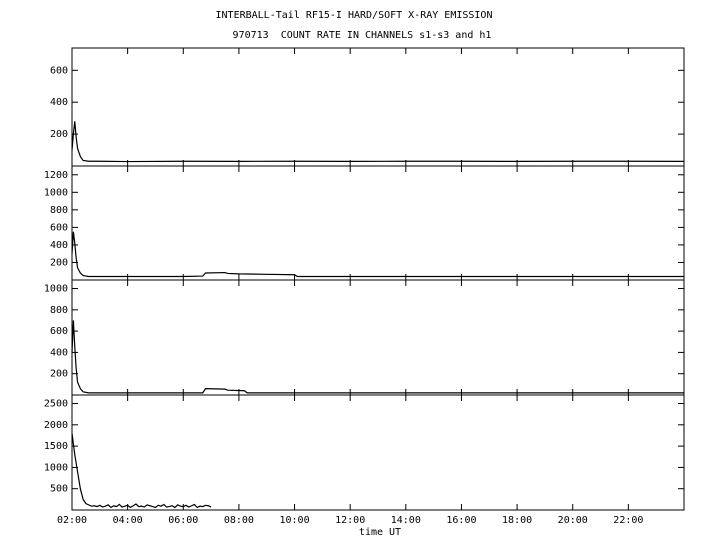 Image resolution: width=720 pixels, height=550 pixels. What do you see at coordinates (380, 532) in the screenshot?
I see `x-axis-label: time UT` at bounding box center [380, 532].